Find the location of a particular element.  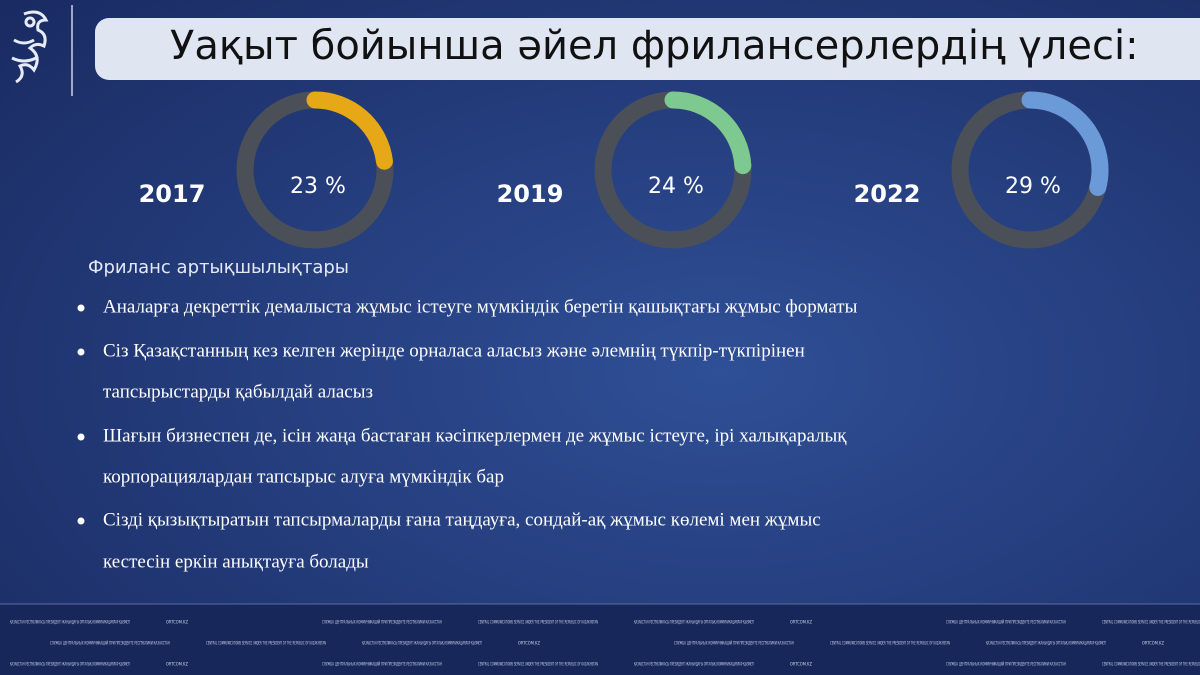

bullet-text: кестесін еркін анықтауға болады is located at coordinates (236, 561).